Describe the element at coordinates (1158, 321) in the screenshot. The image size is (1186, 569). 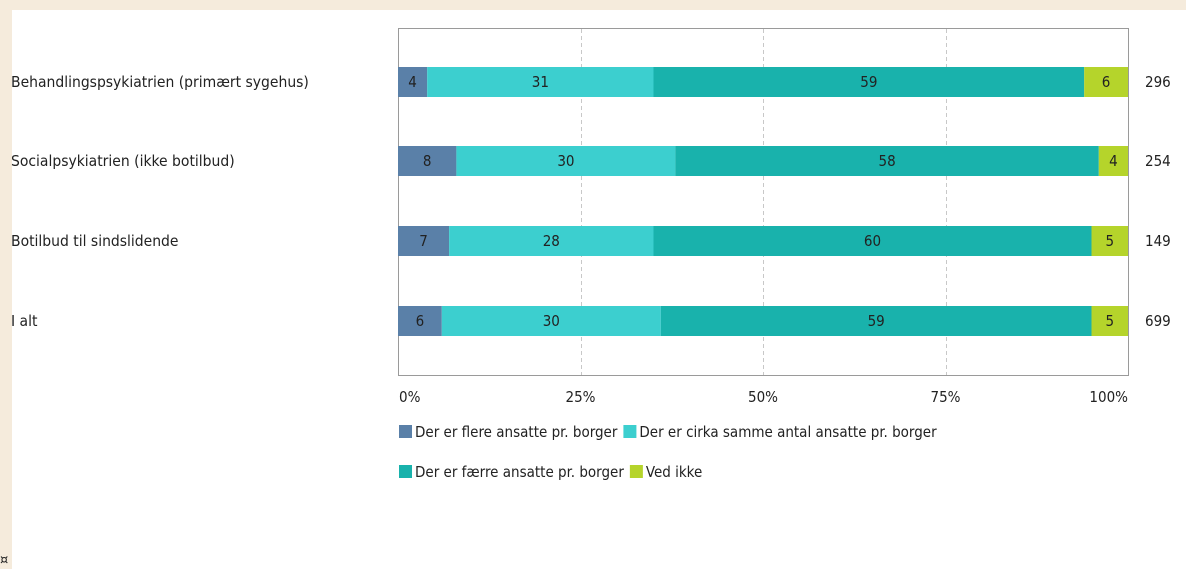
I see `total-label: 699` at that location.